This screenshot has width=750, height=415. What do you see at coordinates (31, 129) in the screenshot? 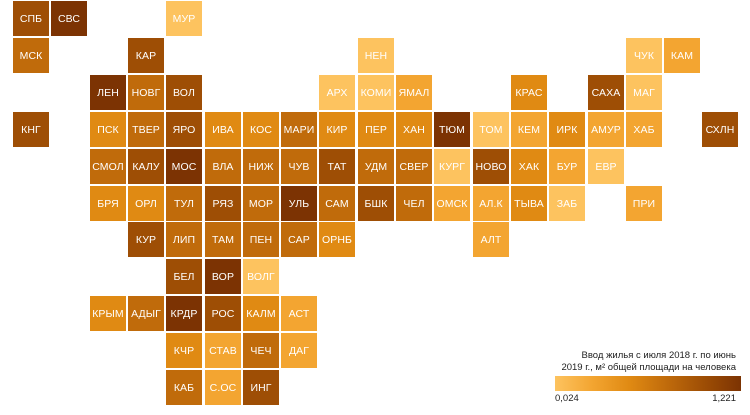
I see `region-tile: КНГ` at bounding box center [31, 129].